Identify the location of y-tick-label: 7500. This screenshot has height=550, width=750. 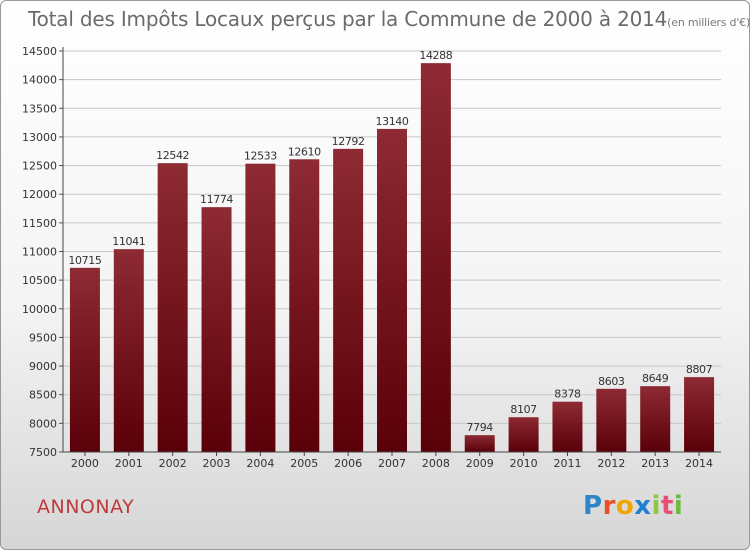
(43, 452).